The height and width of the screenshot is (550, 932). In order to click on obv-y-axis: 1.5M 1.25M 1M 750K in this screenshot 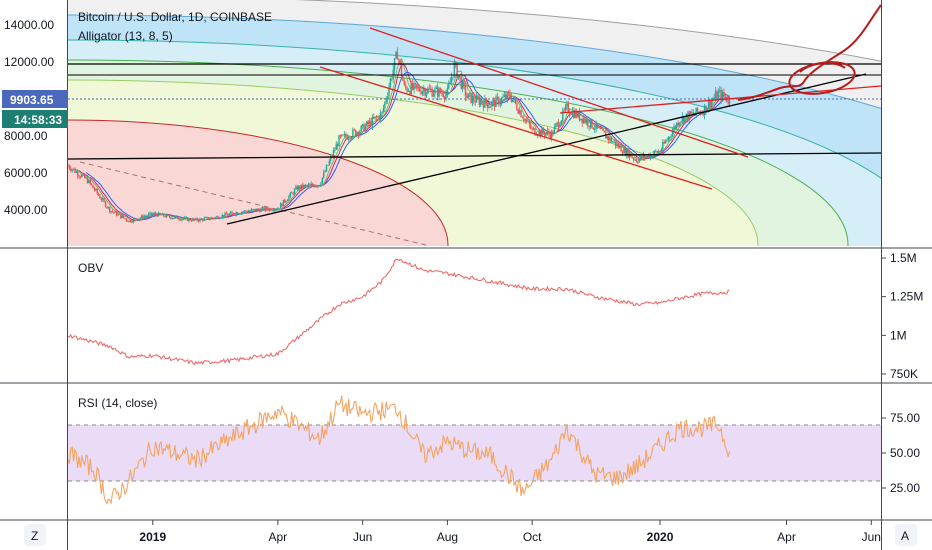, I will do `click(902, 316)`.